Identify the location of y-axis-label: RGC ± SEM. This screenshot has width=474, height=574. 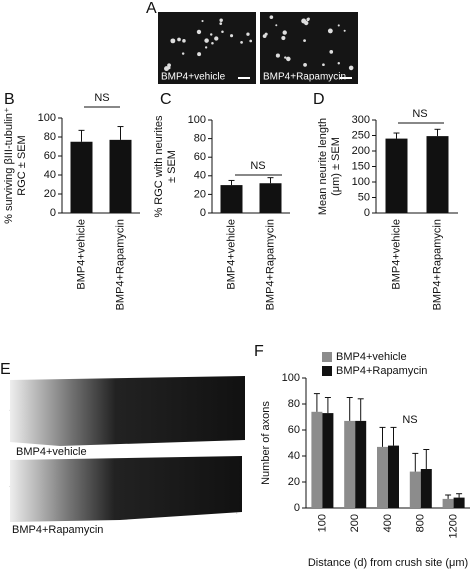
(22, 165).